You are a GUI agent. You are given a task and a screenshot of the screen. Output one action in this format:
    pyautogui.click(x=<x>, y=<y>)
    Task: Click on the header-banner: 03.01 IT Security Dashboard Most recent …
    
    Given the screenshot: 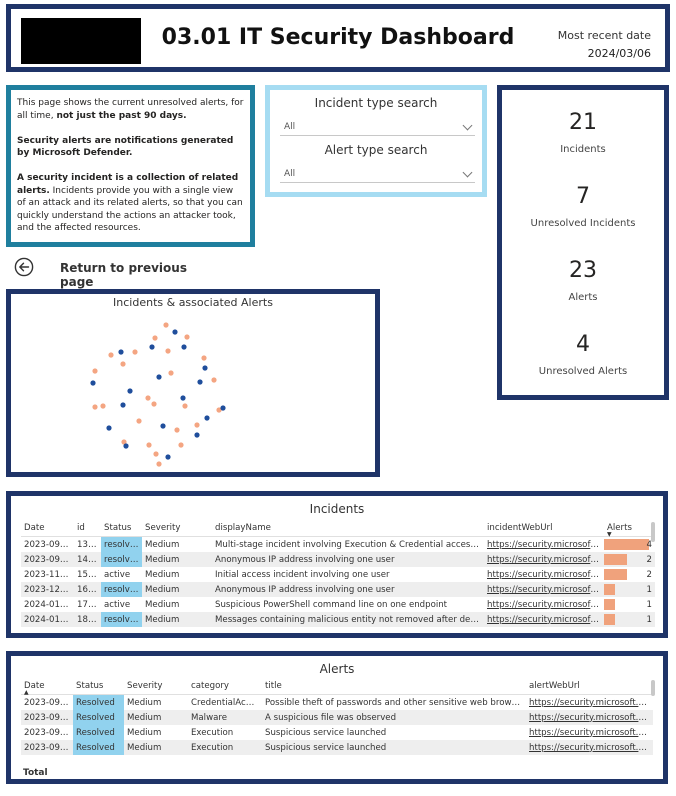 What is the action you would take?
    pyautogui.click(x=338, y=38)
    